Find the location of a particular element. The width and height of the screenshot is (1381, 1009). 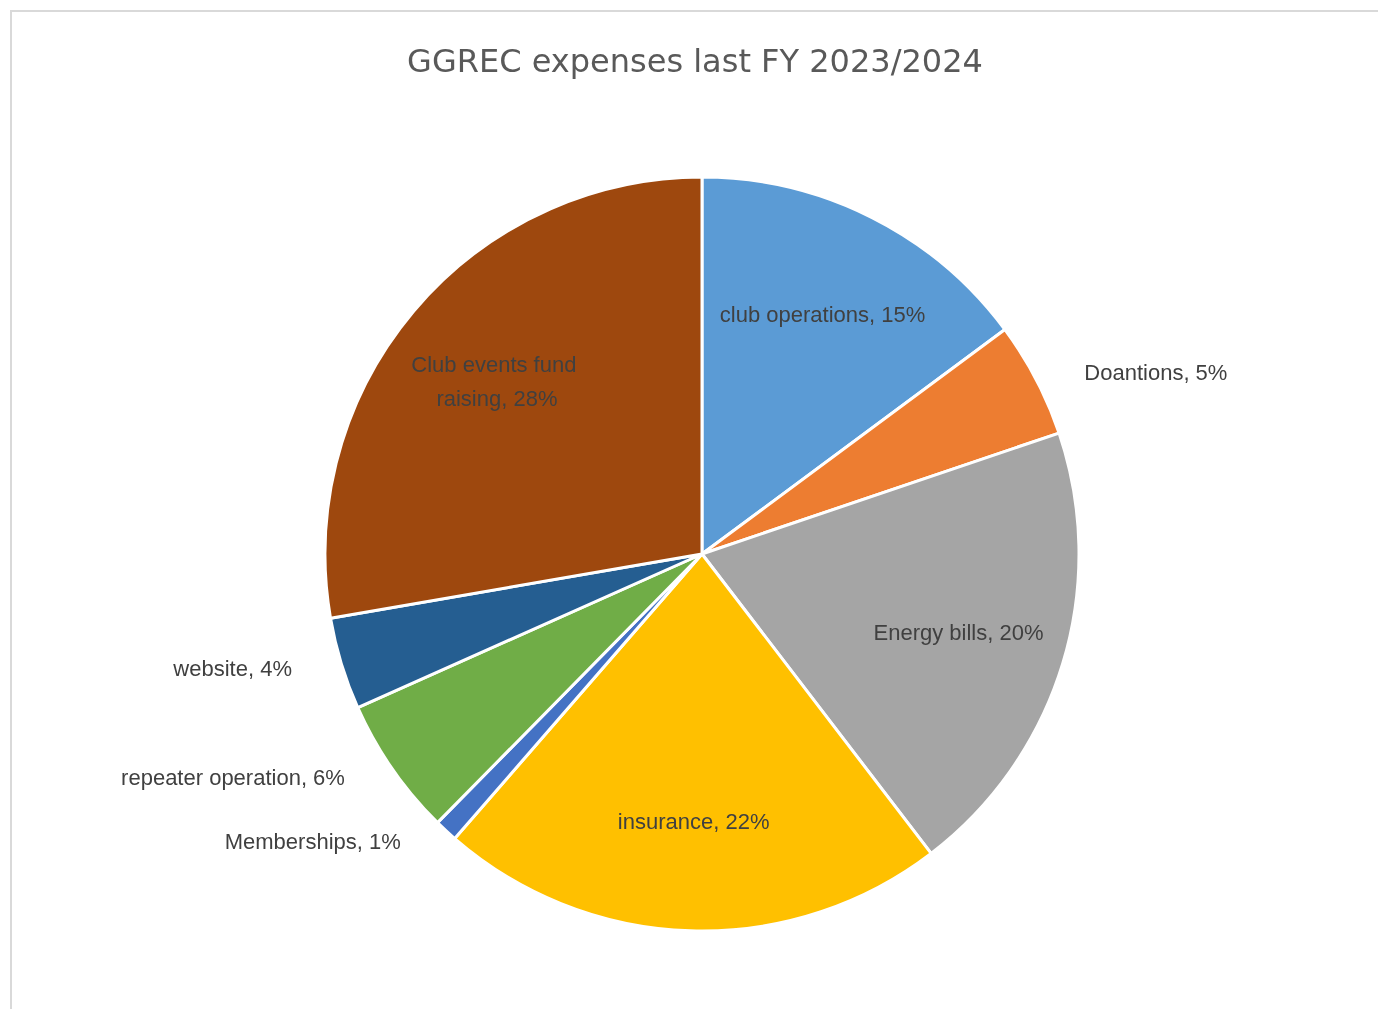

slice-label: Club events fund raising, 28% is located at coordinates (497, 381).